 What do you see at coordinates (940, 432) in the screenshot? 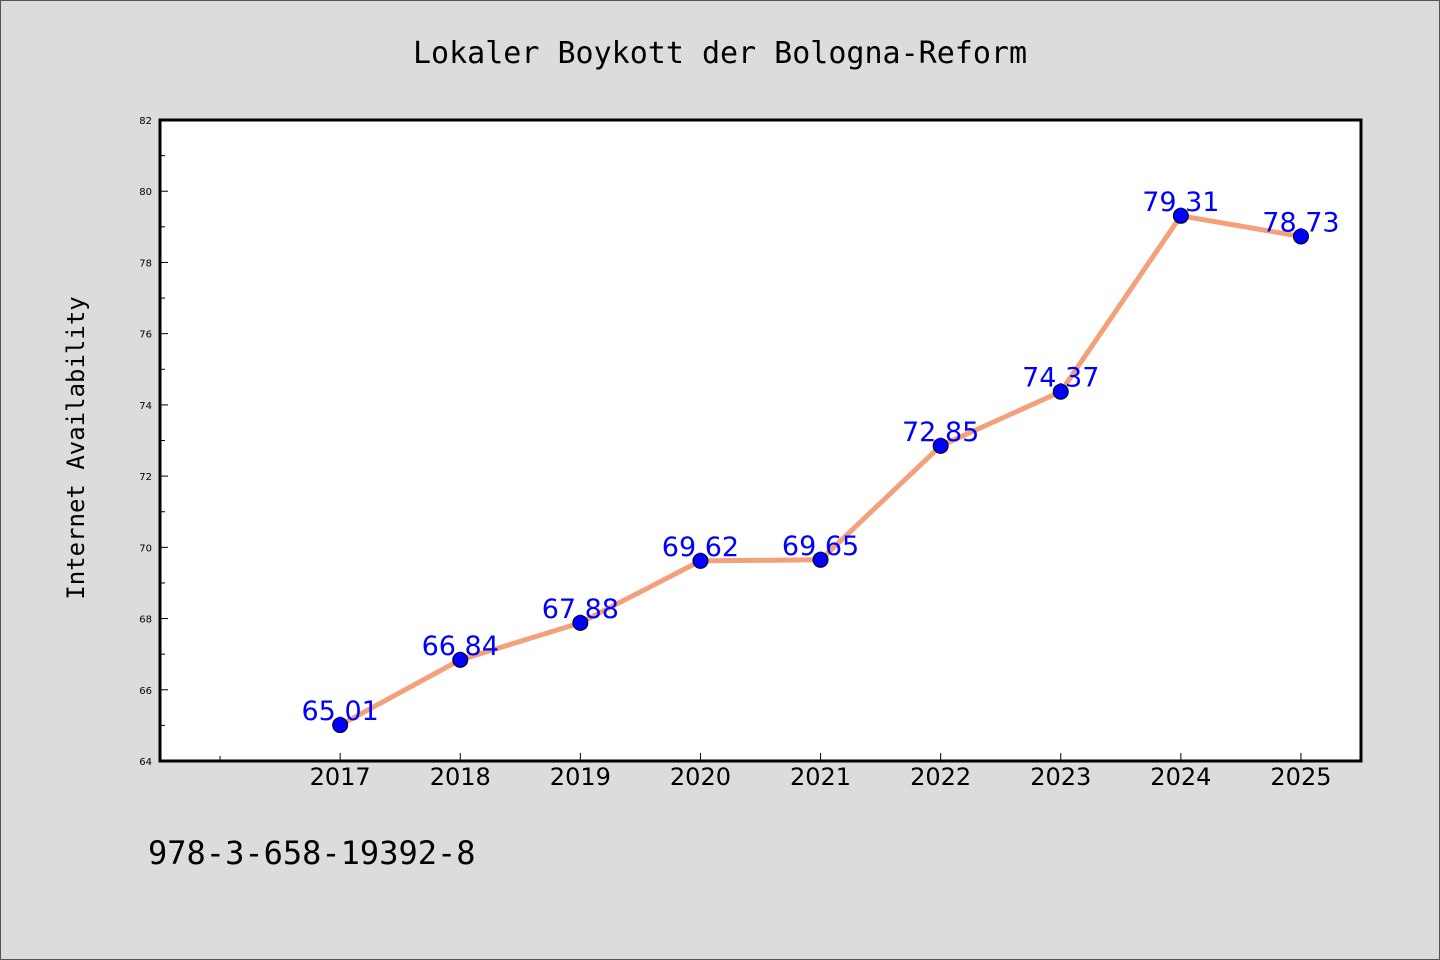
I see `data-label: 72.85` at bounding box center [940, 432].